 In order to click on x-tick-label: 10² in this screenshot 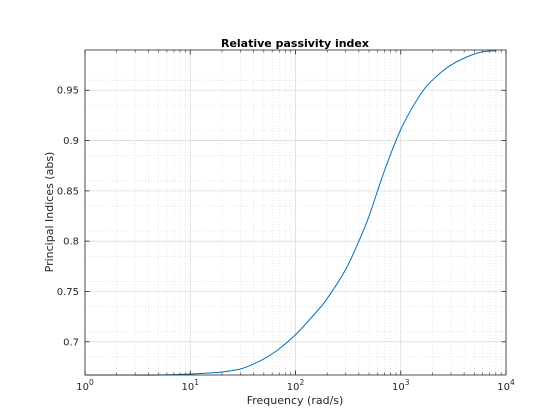, I will do `click(296, 385)`.